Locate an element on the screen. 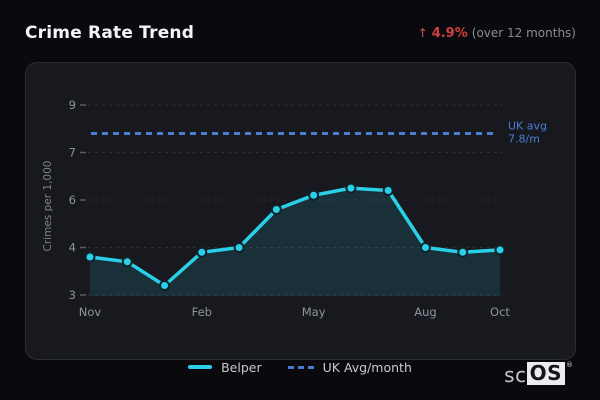 The height and width of the screenshot is (400, 600). svg-text: 9 is located at coordinates (72, 105).